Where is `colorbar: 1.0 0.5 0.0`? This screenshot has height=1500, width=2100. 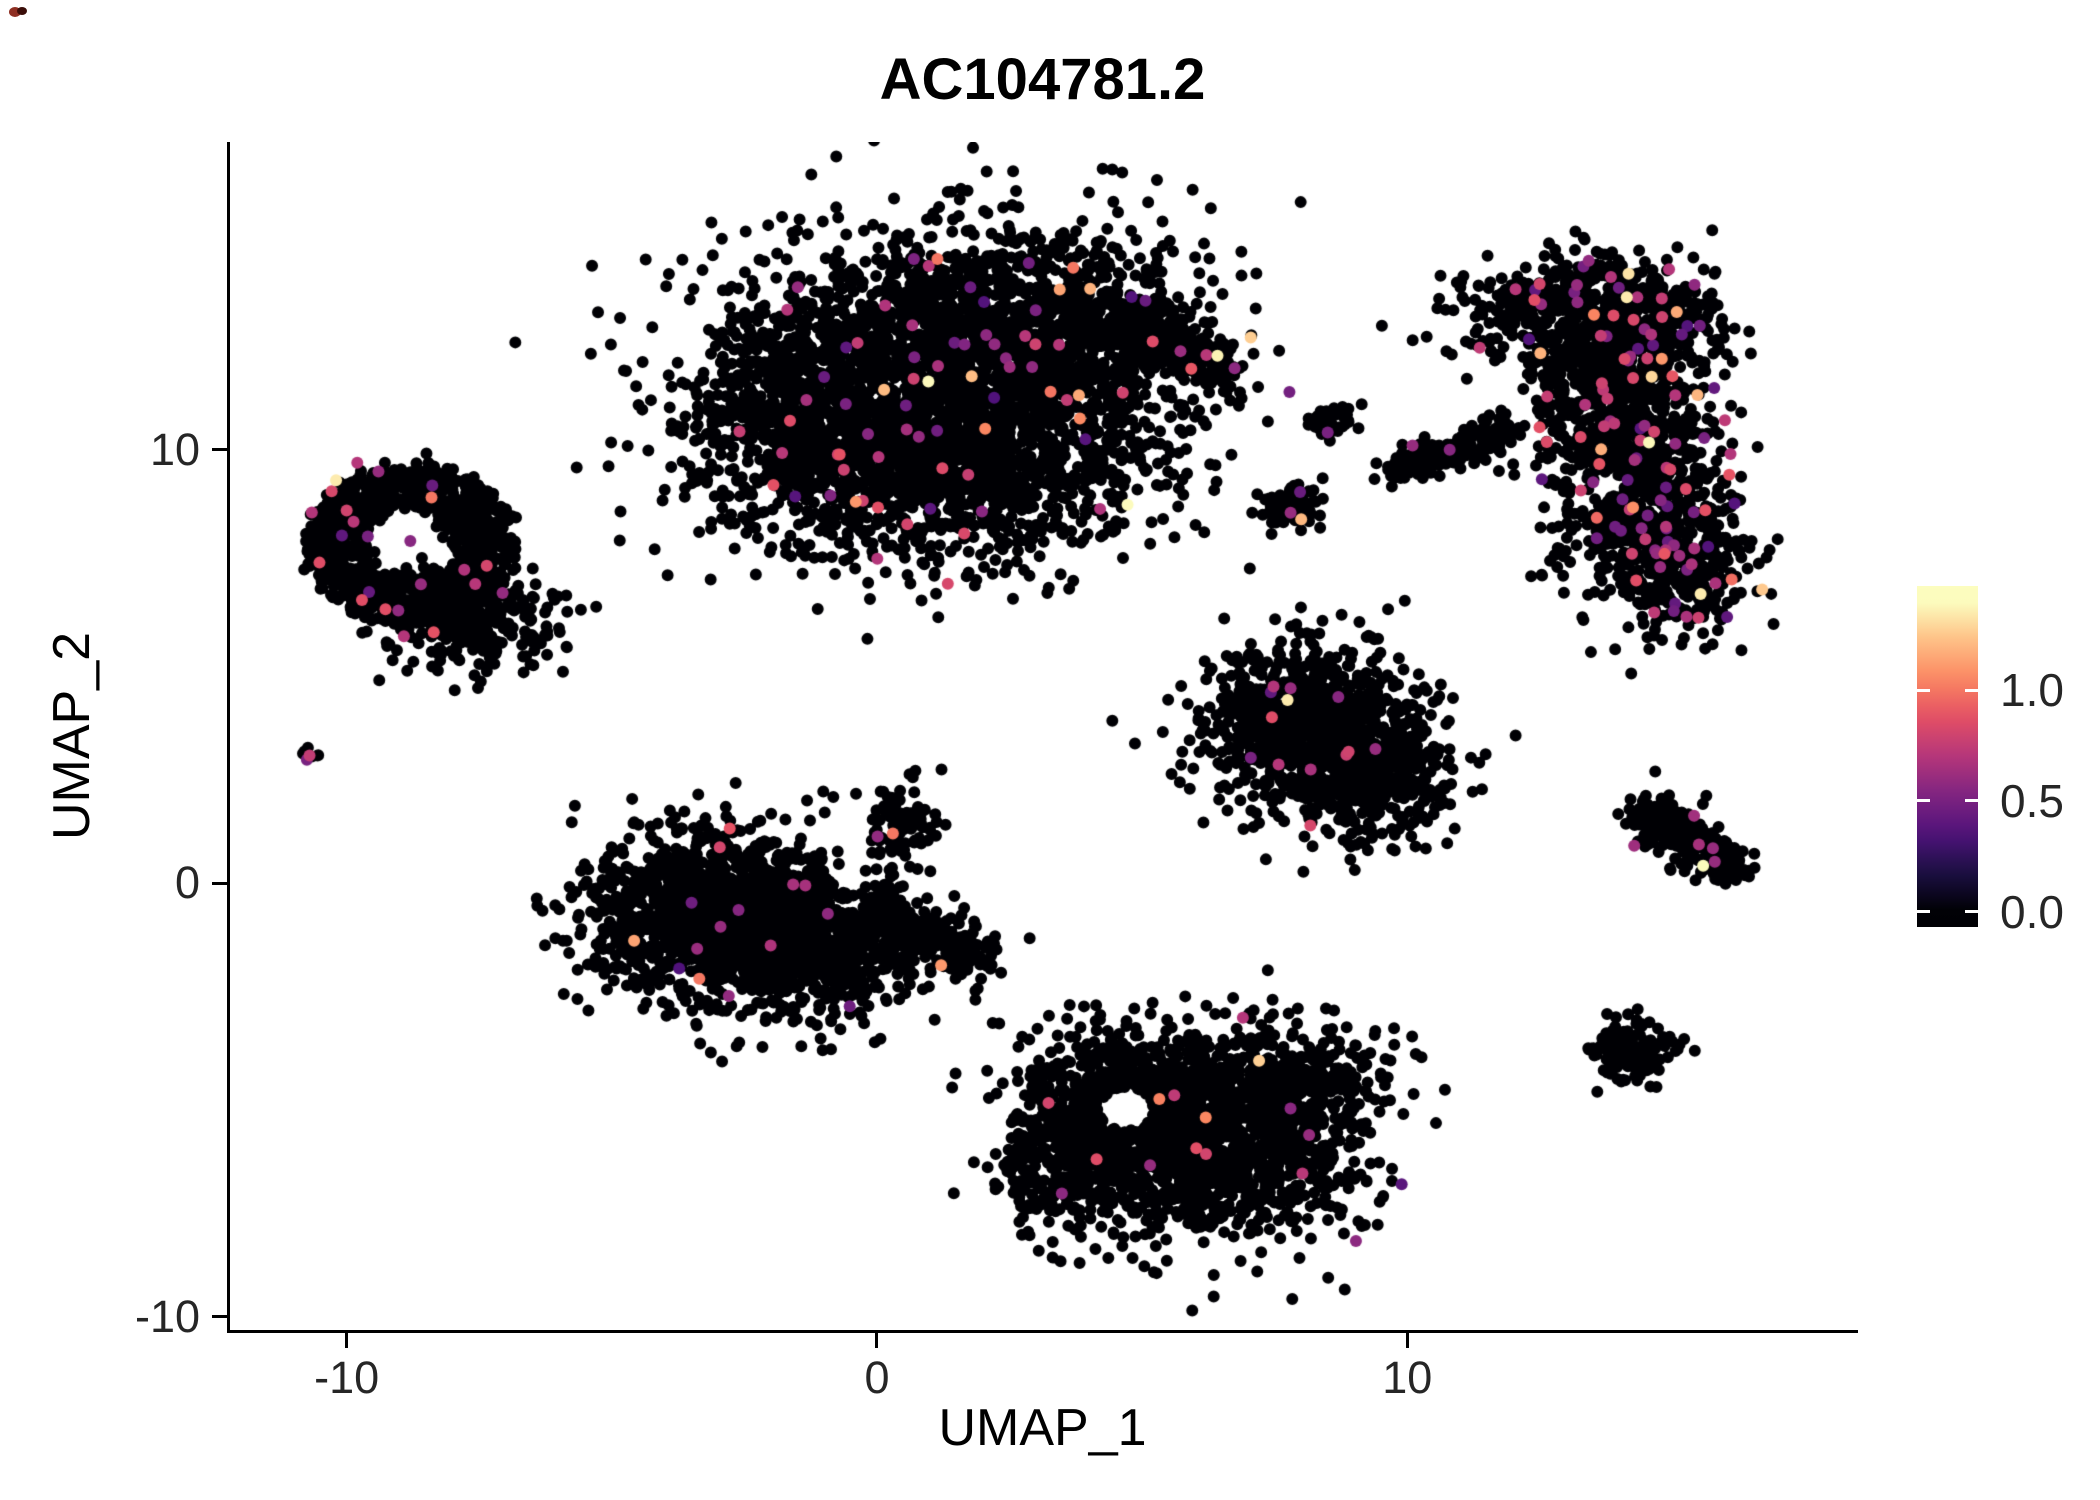 colorbar: 1.0 0.5 0.0 is located at coordinates (2008, 762).